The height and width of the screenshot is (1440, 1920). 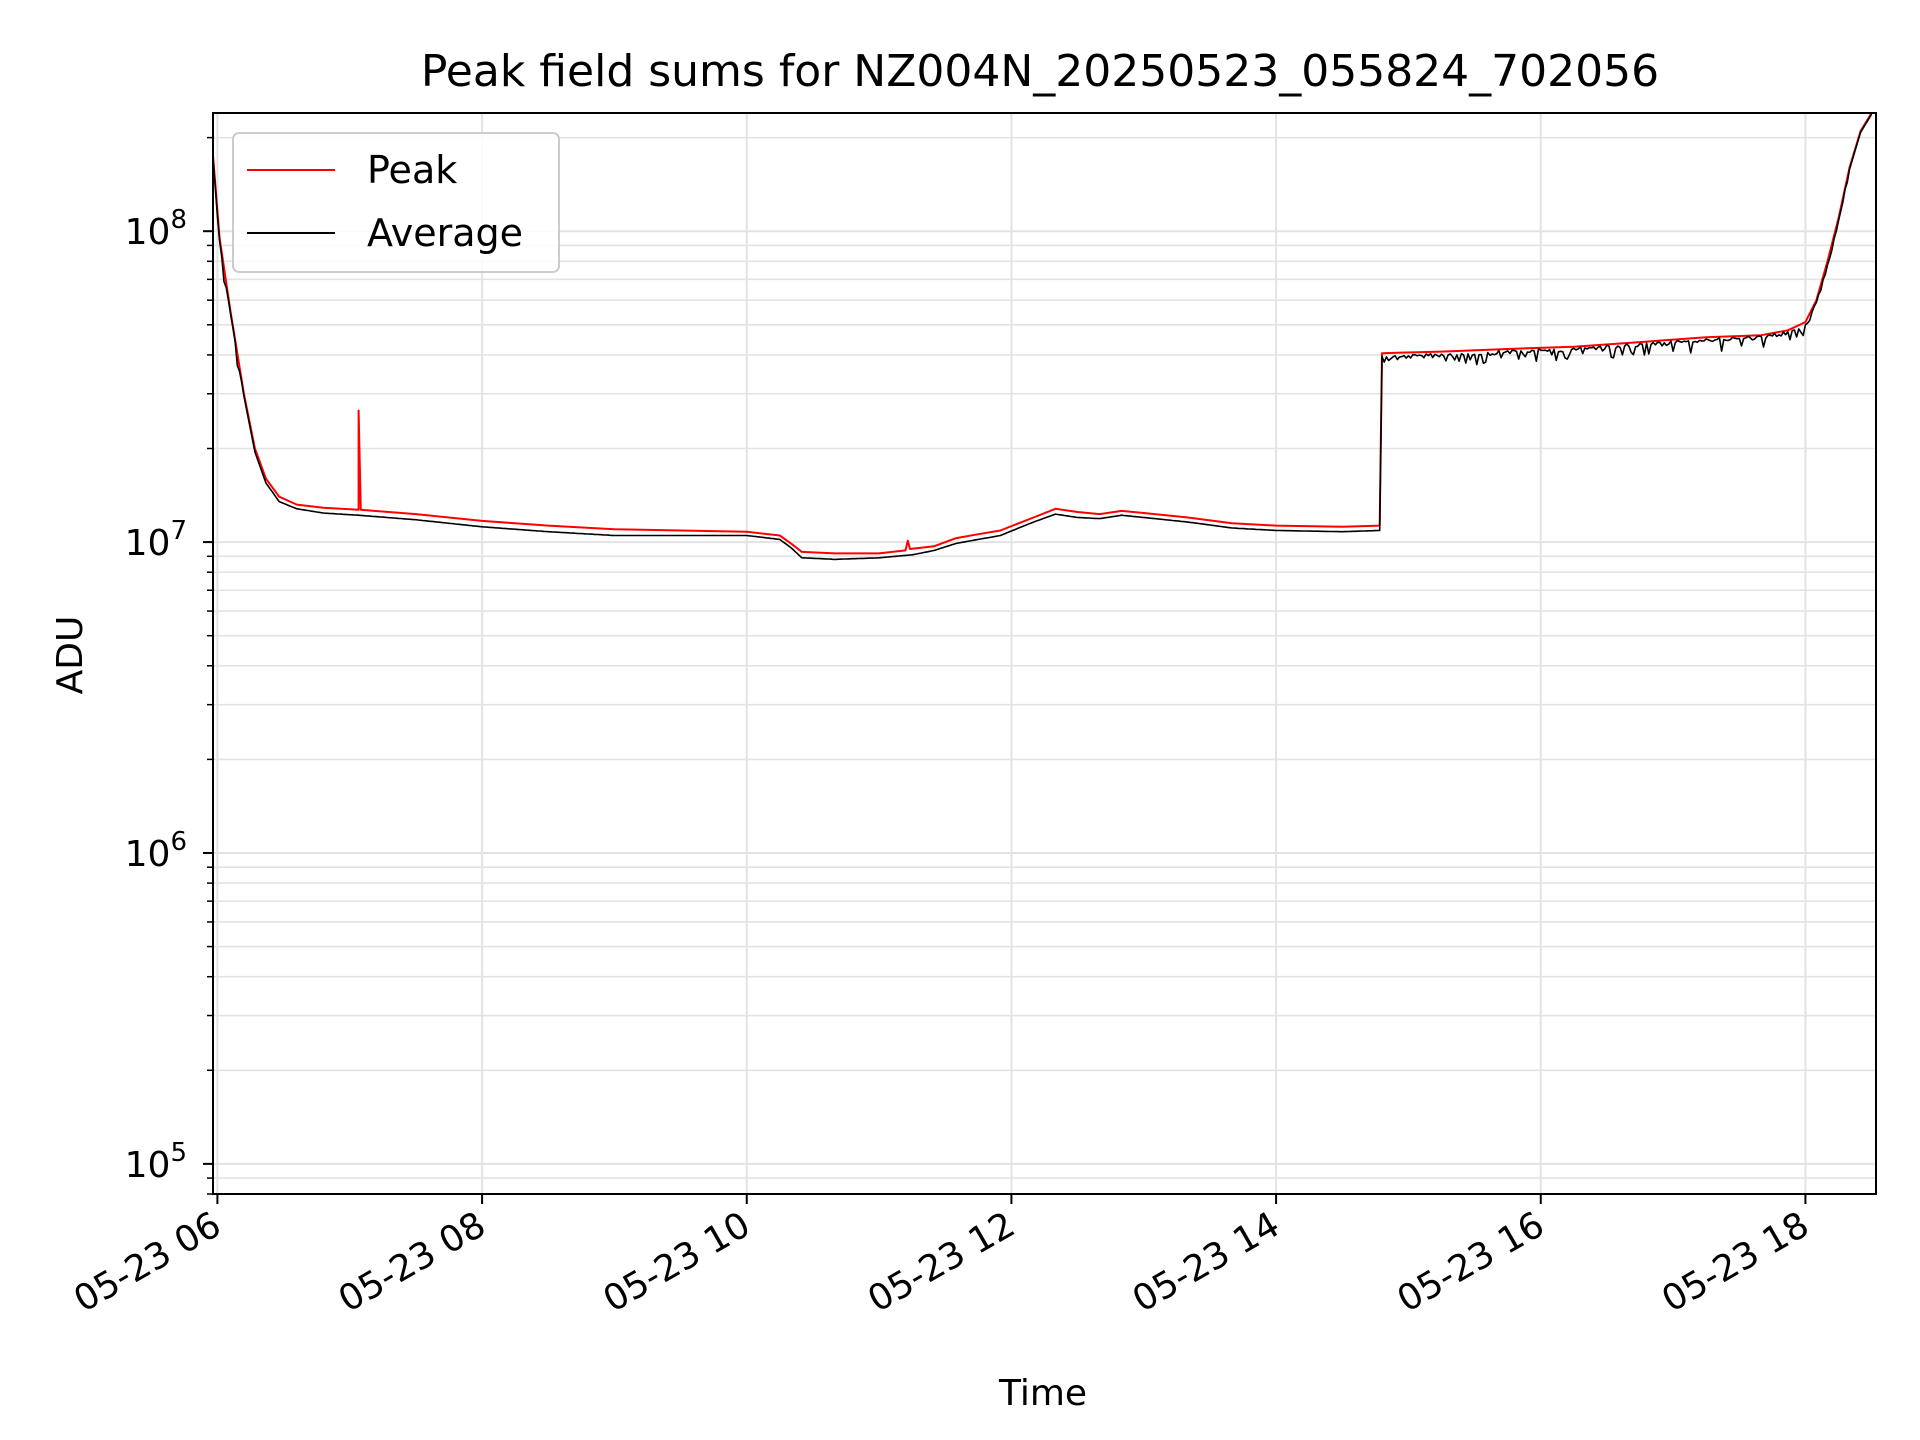 I want to click on y-axis-label: ADU, so click(x=70, y=655).